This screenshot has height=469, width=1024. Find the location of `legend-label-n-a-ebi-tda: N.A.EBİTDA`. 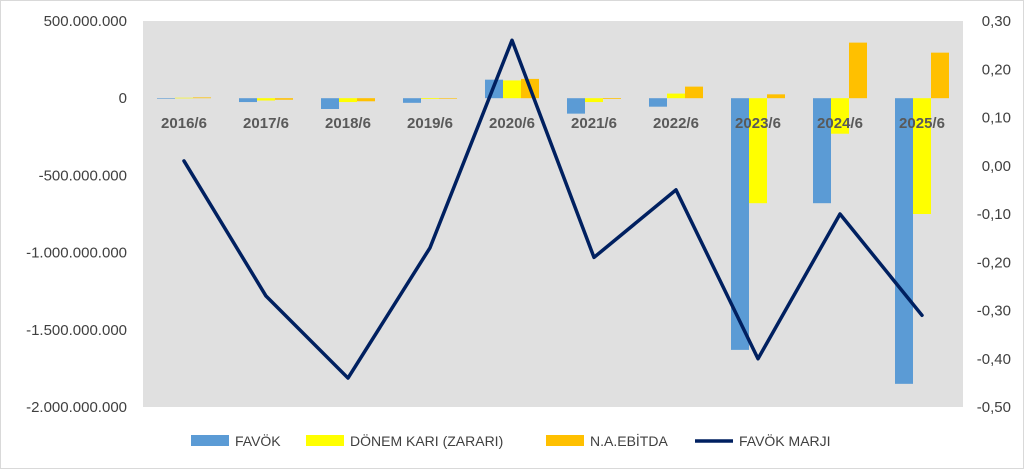

legend-label-n-a-ebi-tda: N.A.EBİTDA is located at coordinates (629, 440).